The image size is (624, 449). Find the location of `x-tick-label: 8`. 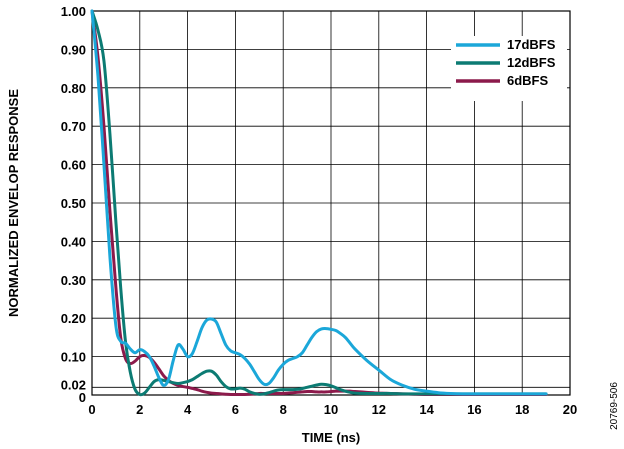

x-tick-label: 8 is located at coordinates (283, 409).